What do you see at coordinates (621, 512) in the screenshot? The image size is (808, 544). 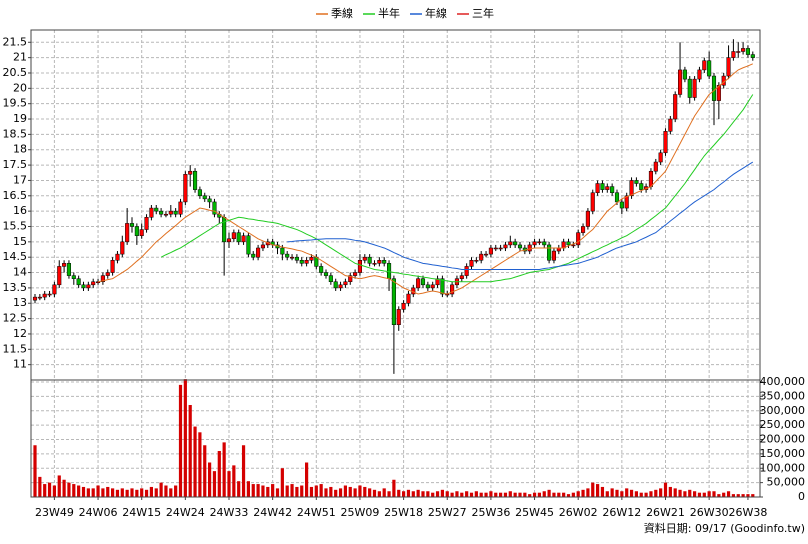 I see `x-tick-label: 26W12` at bounding box center [621, 512].